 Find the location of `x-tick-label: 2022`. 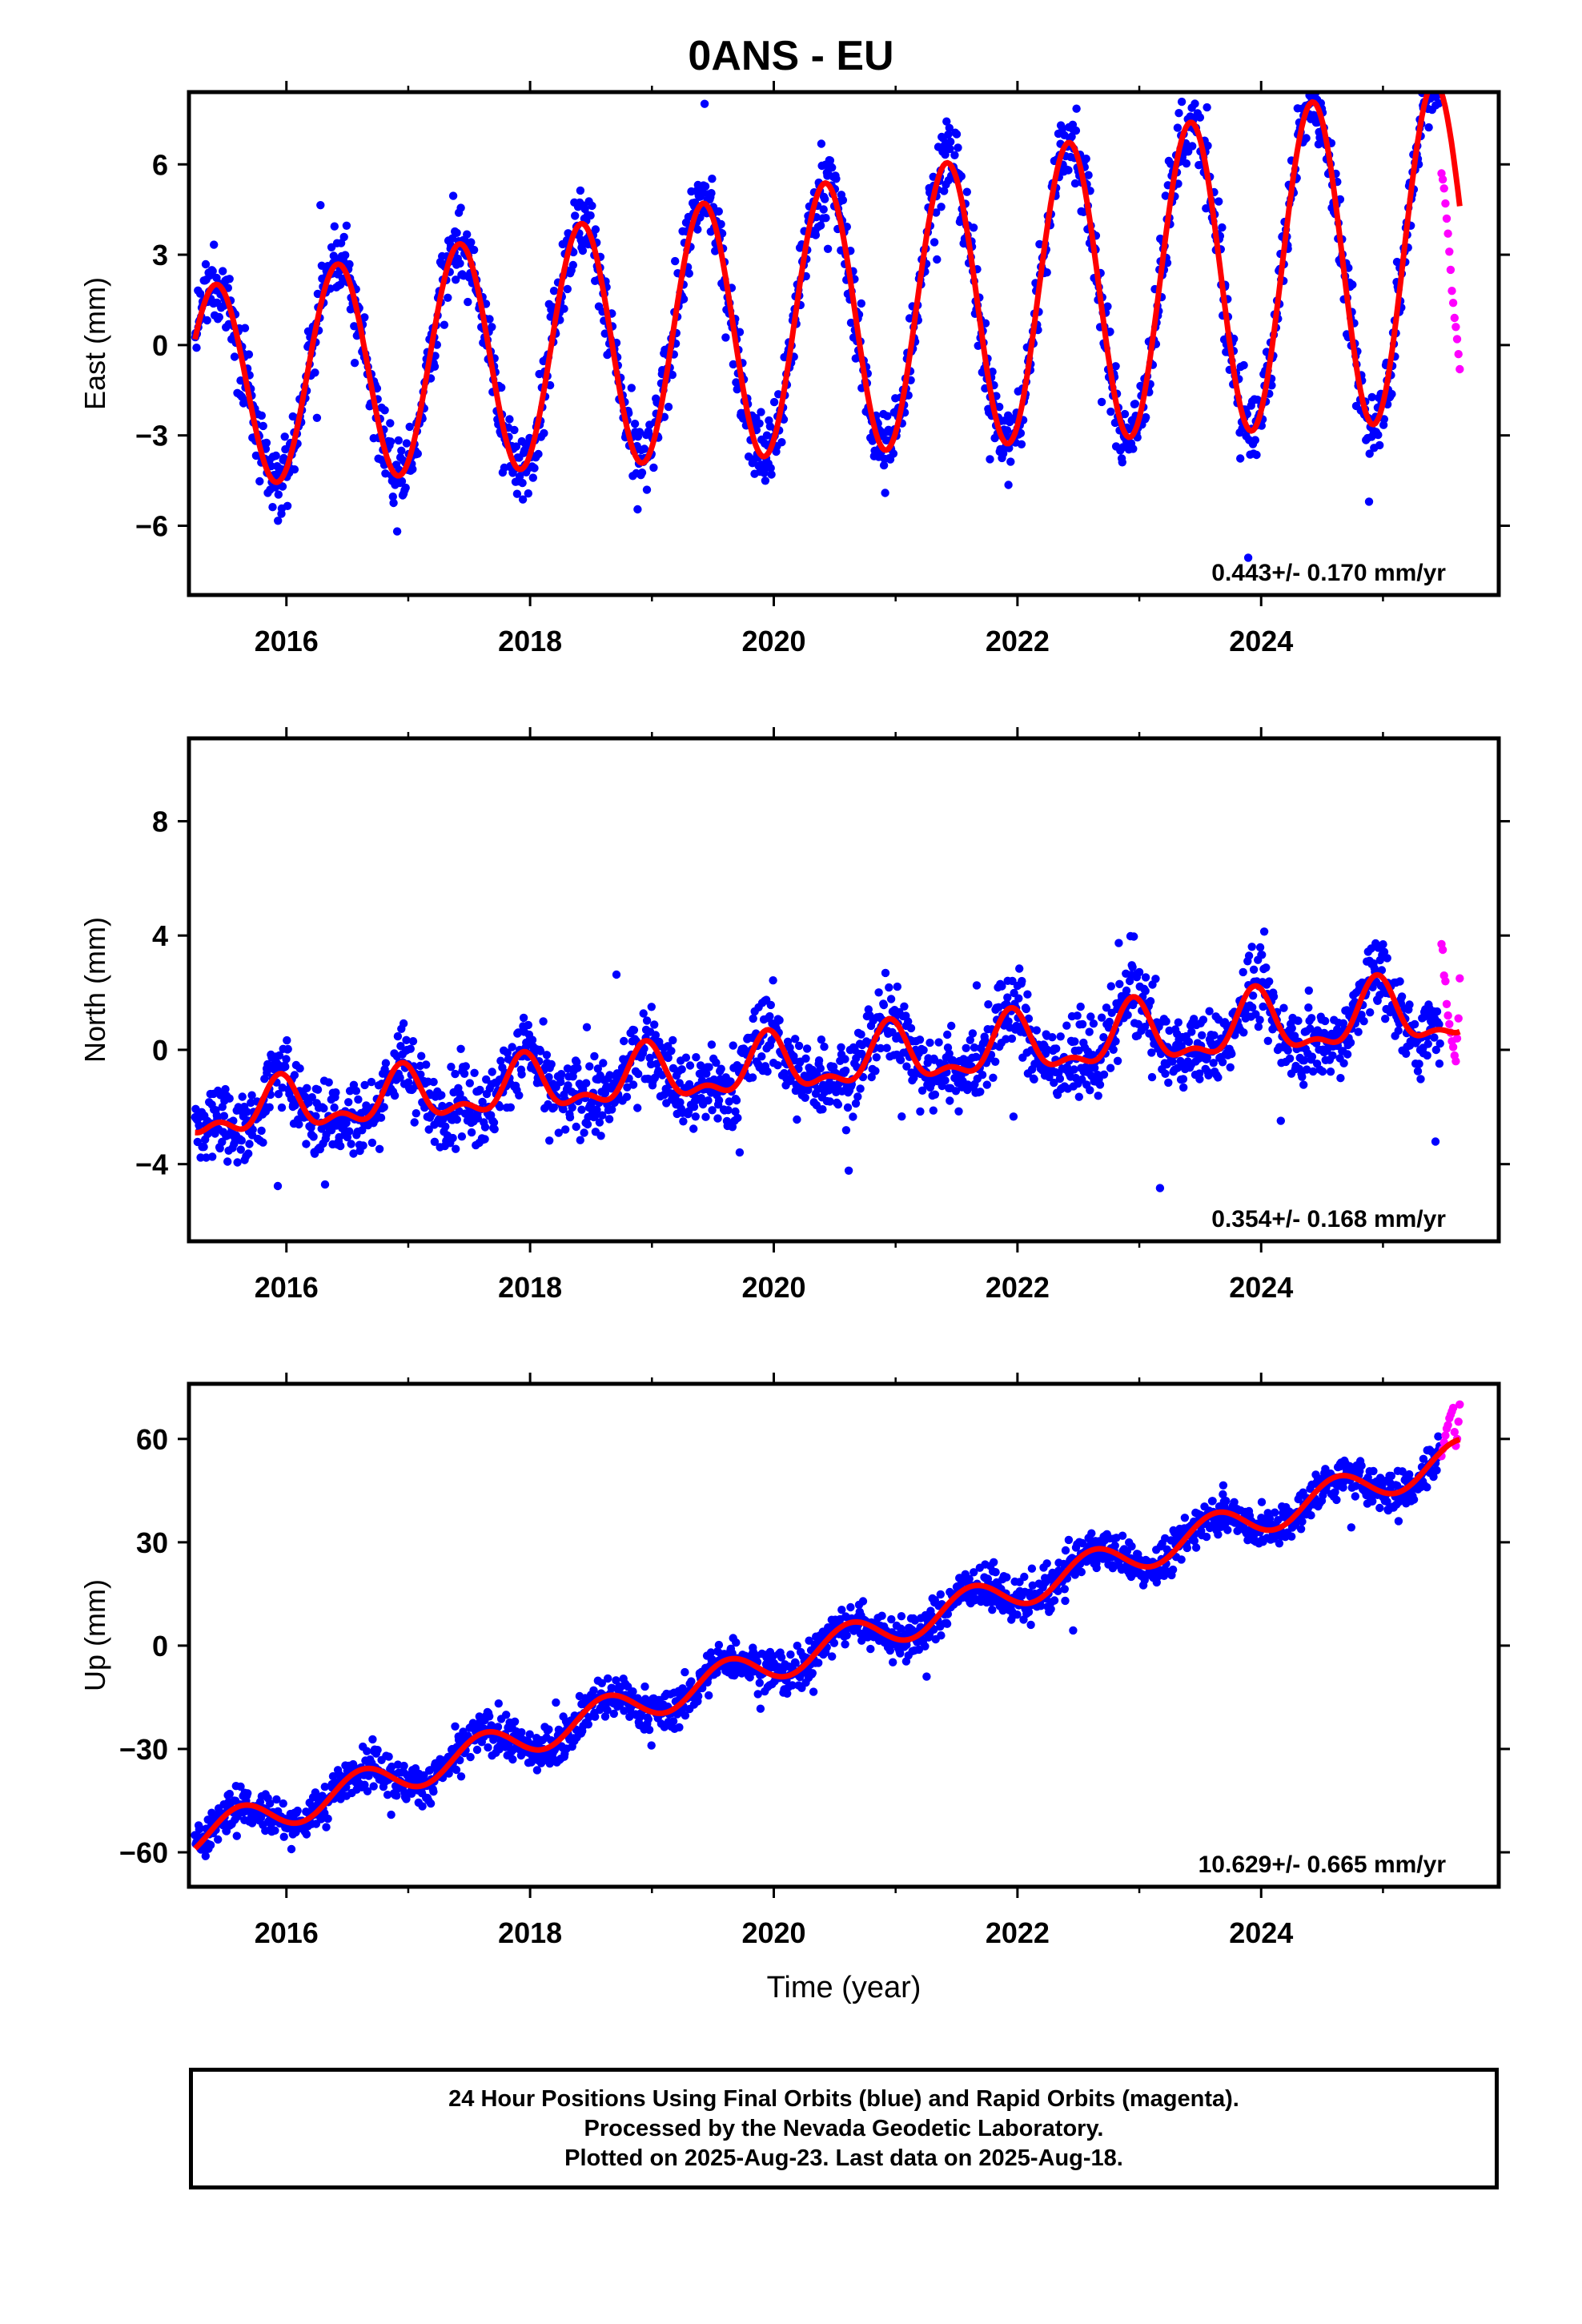

x-tick-label: 2022 is located at coordinates (1018, 641).